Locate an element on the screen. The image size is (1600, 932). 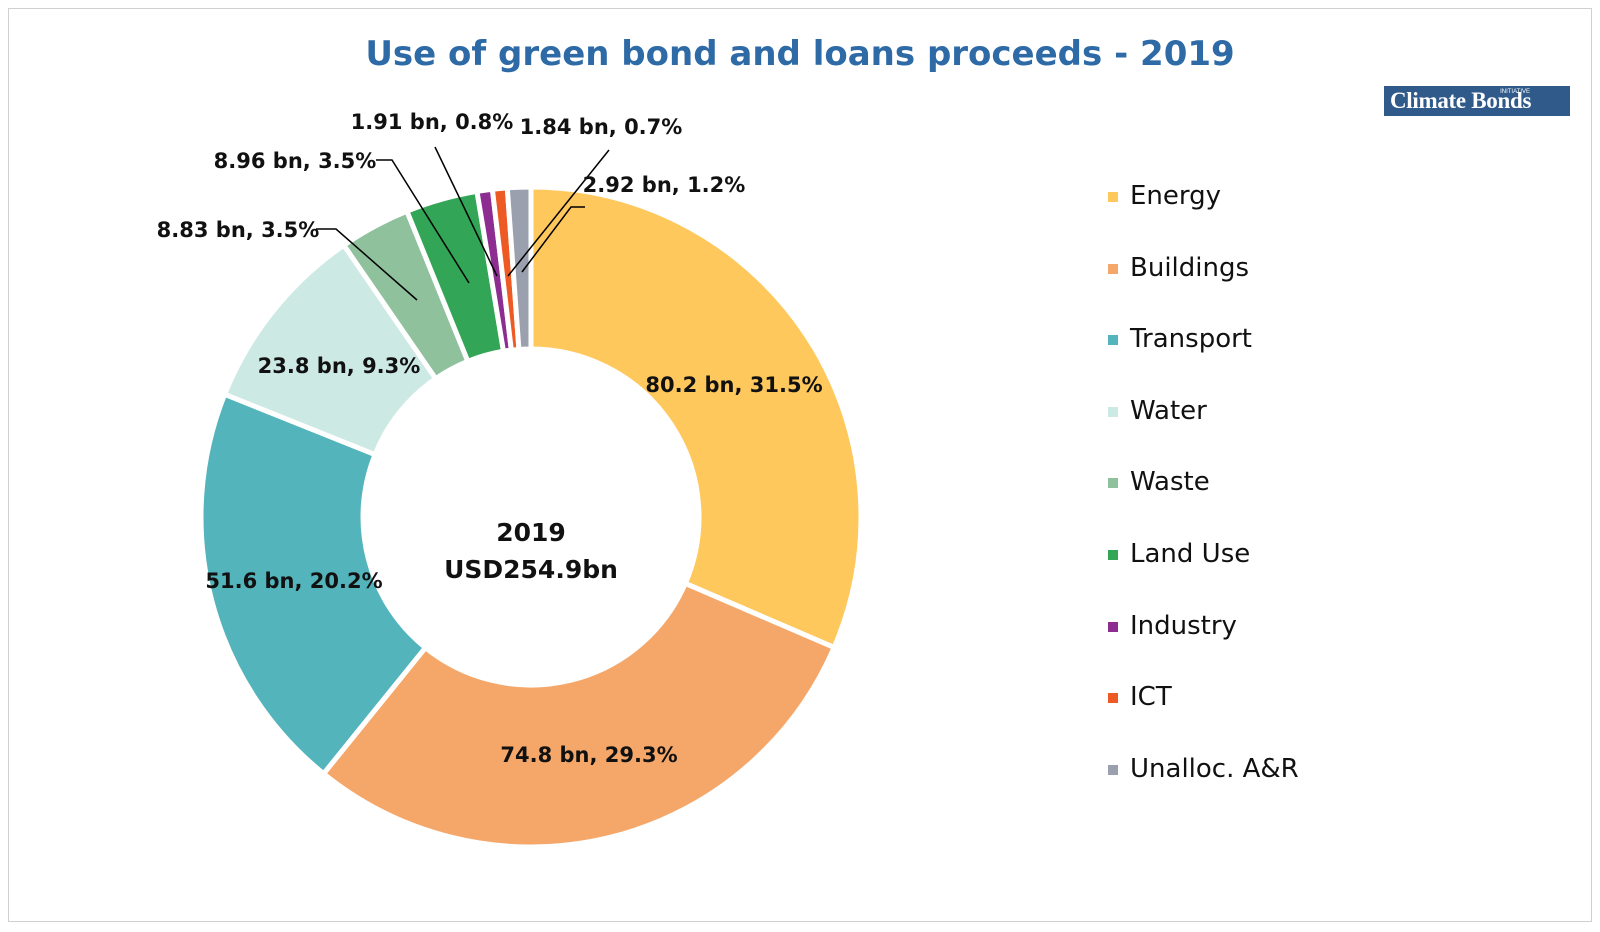
data-label: 1.84 bn, 0.7% is located at coordinates (601, 127).